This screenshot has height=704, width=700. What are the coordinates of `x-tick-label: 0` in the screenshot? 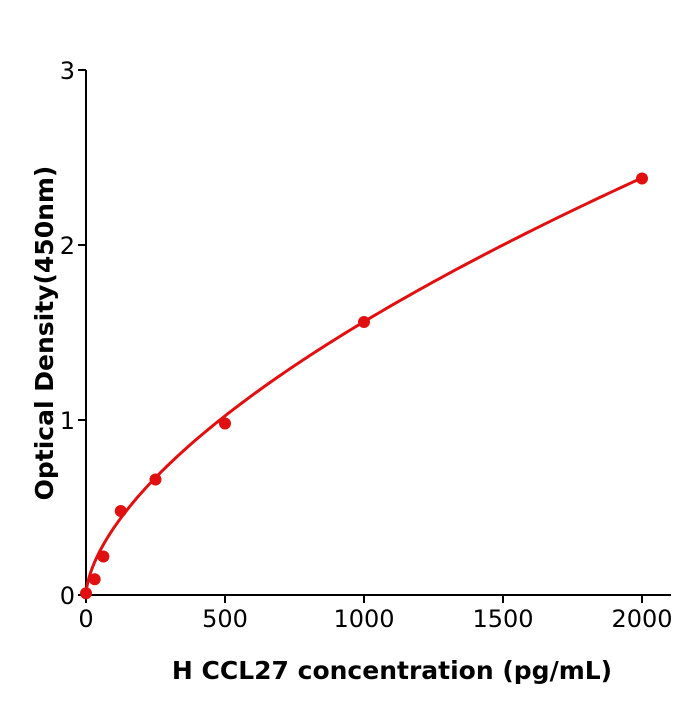 It's located at (85, 619).